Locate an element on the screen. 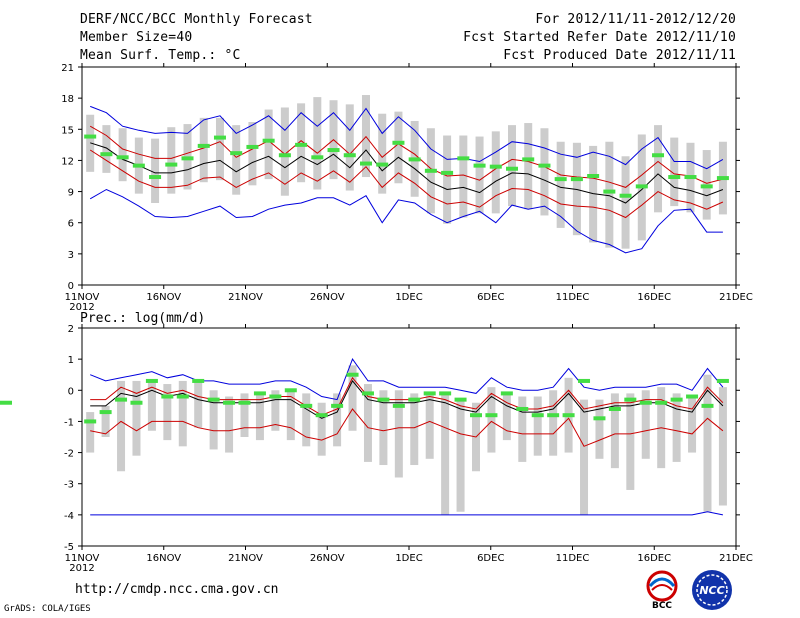 This screenshot has height=618, width=800. x-year-label: 2012 is located at coordinates (81, 306).